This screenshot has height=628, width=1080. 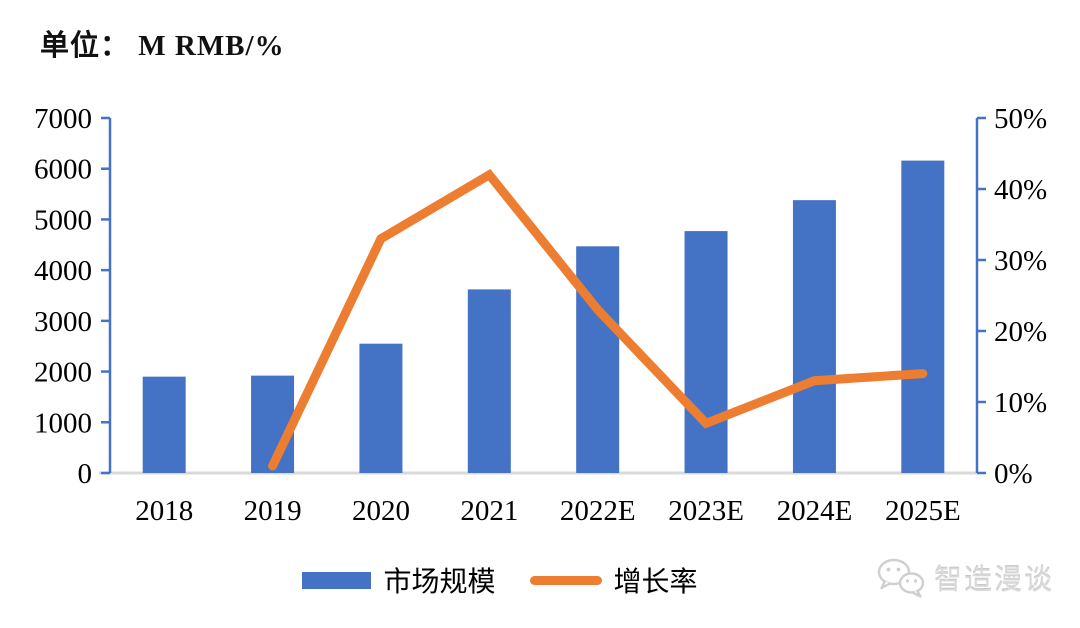 What do you see at coordinates (993, 579) in the screenshot?
I see `watermark-text: 智造漫谈` at bounding box center [993, 579].